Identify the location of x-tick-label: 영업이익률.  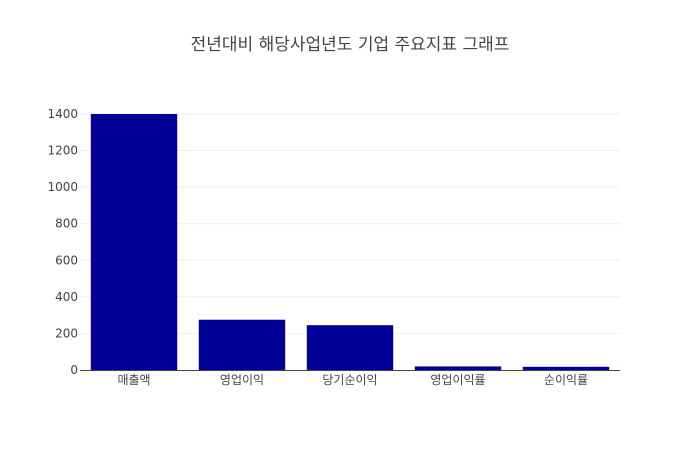
(457, 380).